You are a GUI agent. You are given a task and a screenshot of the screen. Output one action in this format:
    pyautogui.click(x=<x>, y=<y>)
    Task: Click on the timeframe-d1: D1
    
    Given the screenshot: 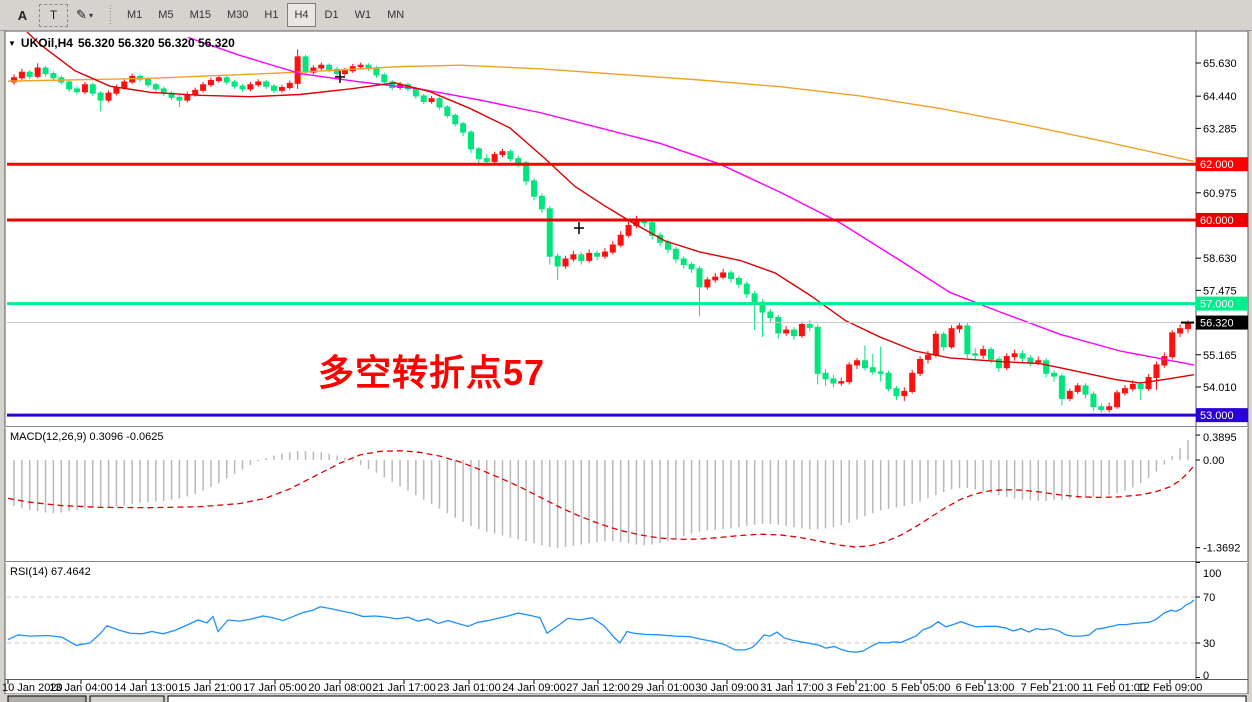 What is the action you would take?
    pyautogui.click(x=331, y=15)
    